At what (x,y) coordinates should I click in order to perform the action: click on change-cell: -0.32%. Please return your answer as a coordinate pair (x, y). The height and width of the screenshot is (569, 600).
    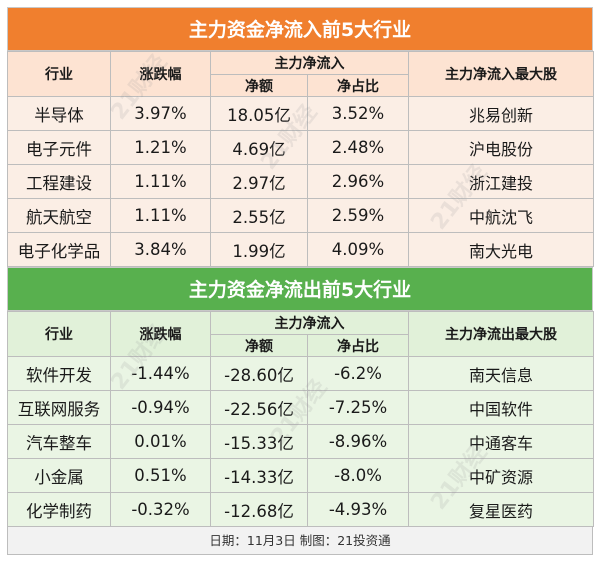
    Looking at the image, I should click on (160, 509).